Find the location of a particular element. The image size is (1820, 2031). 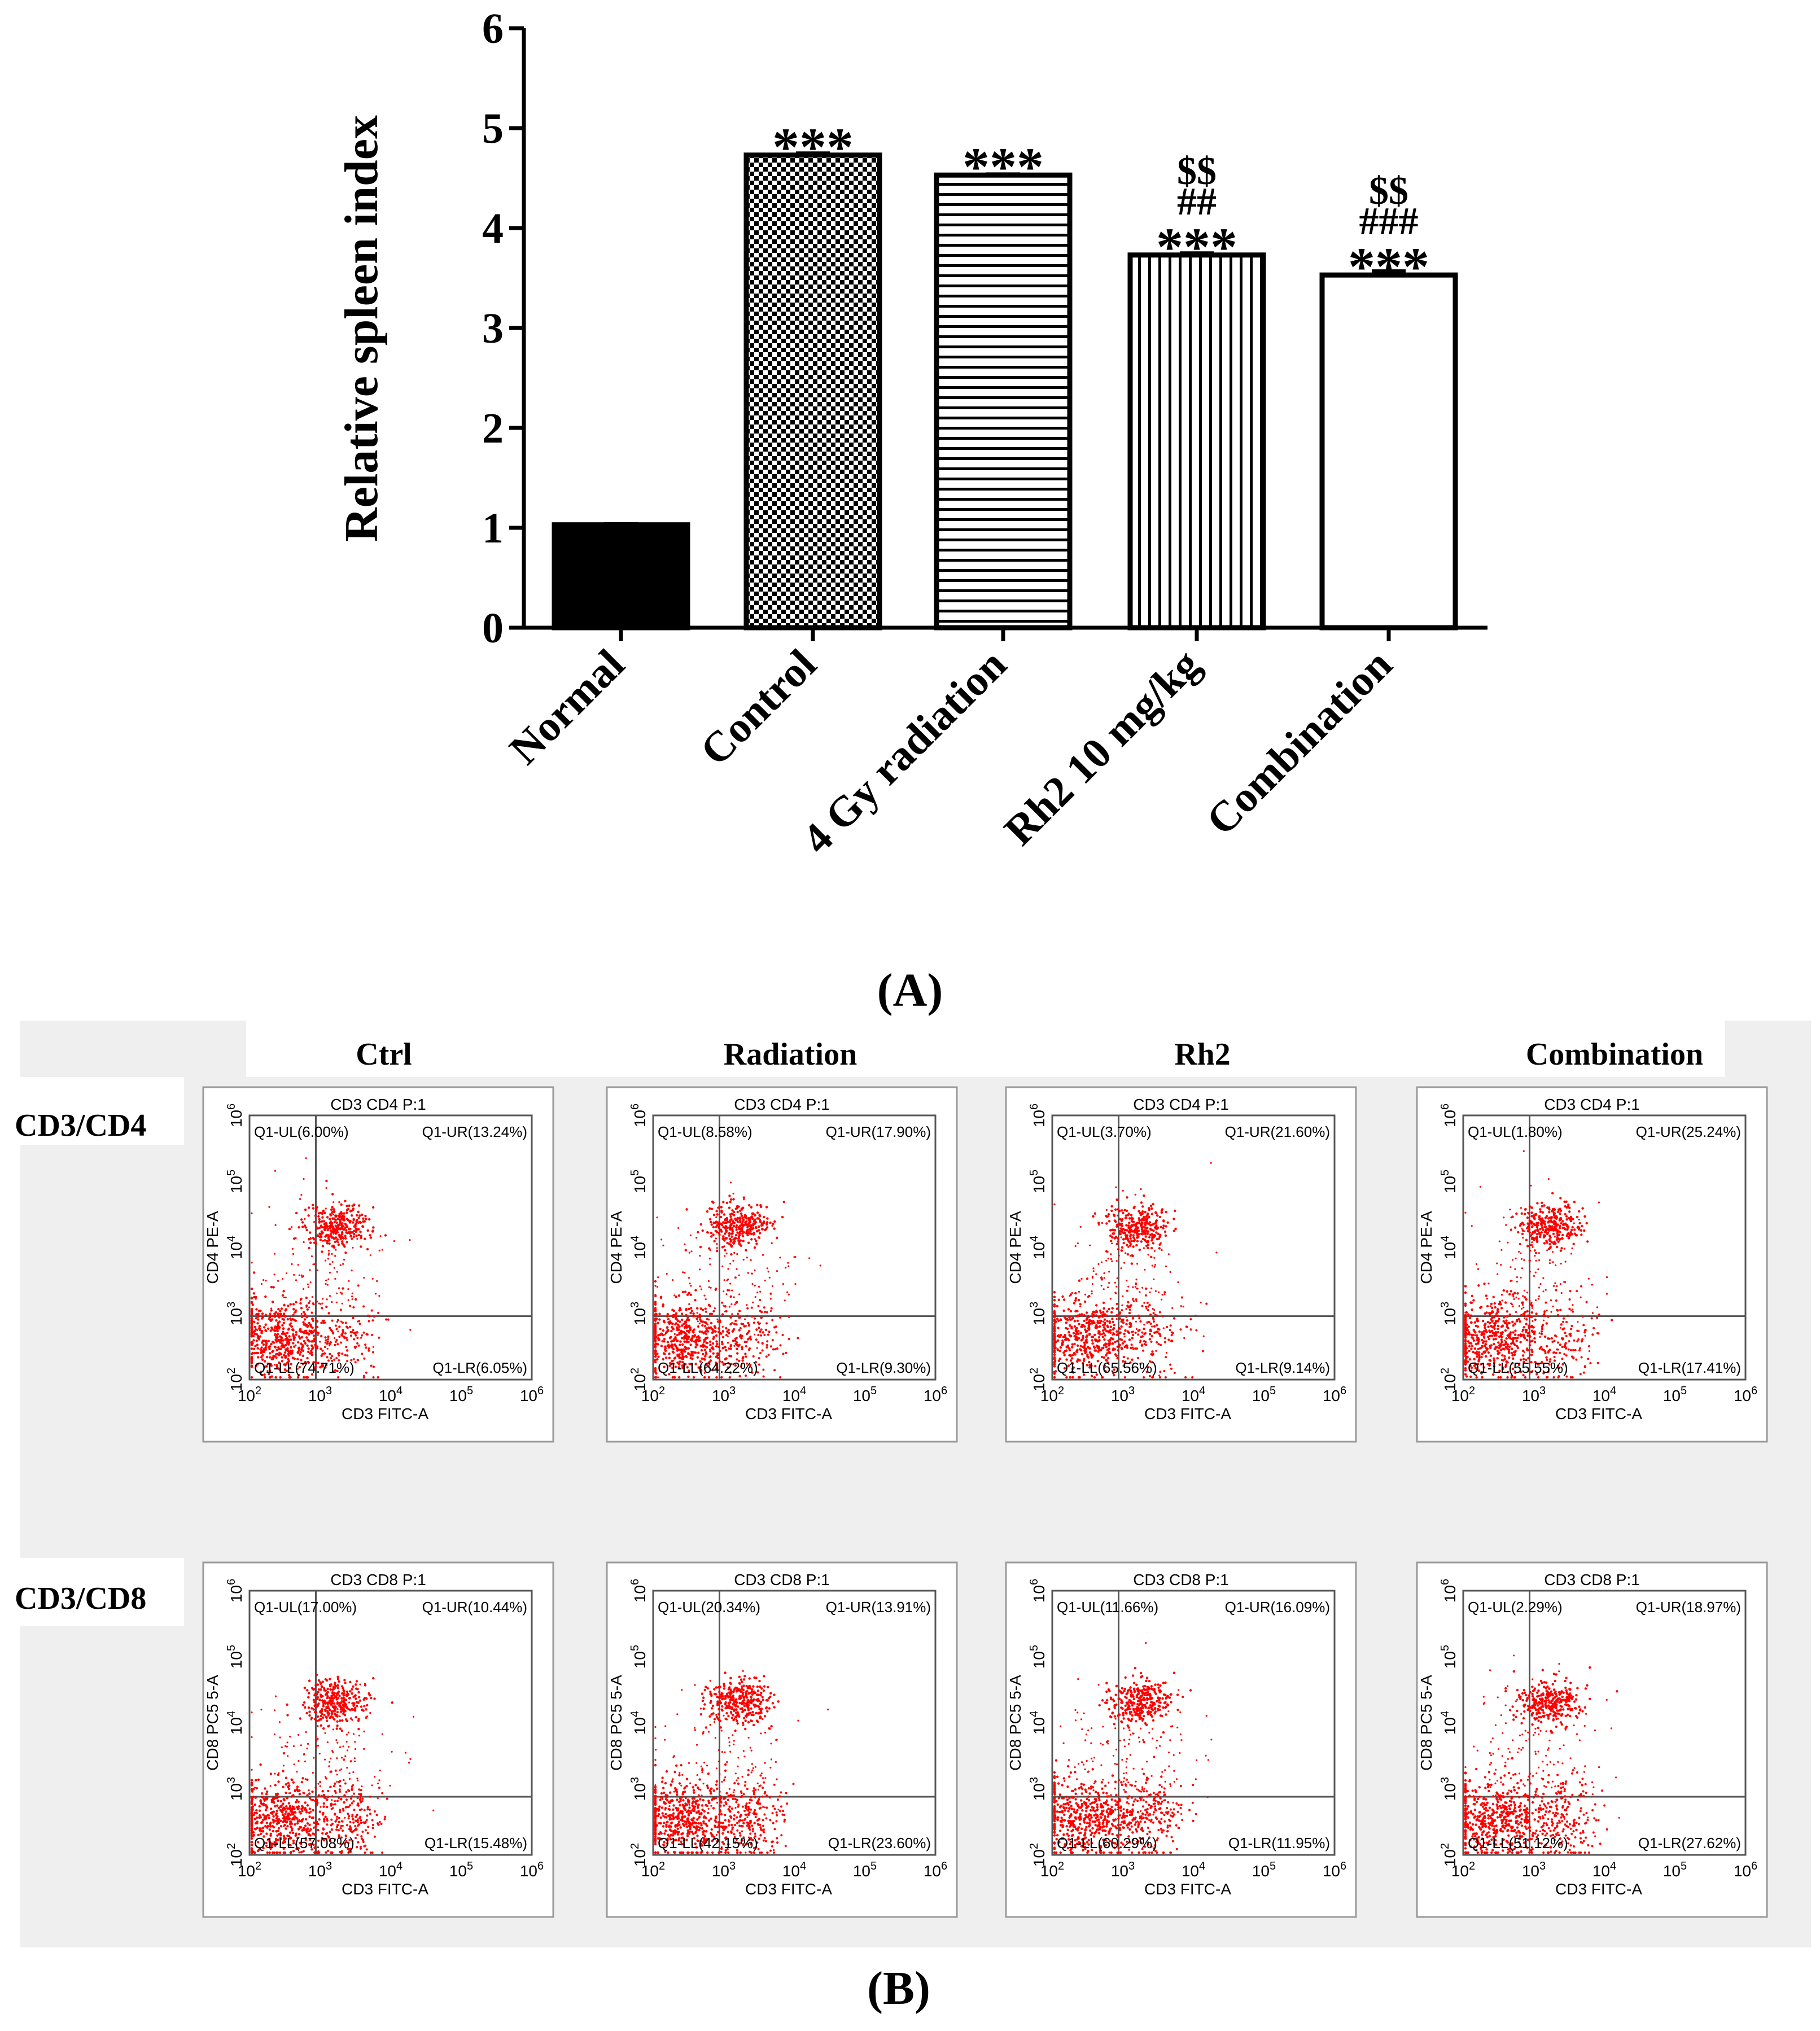

row-label-bg is located at coordinates (102, 1111).